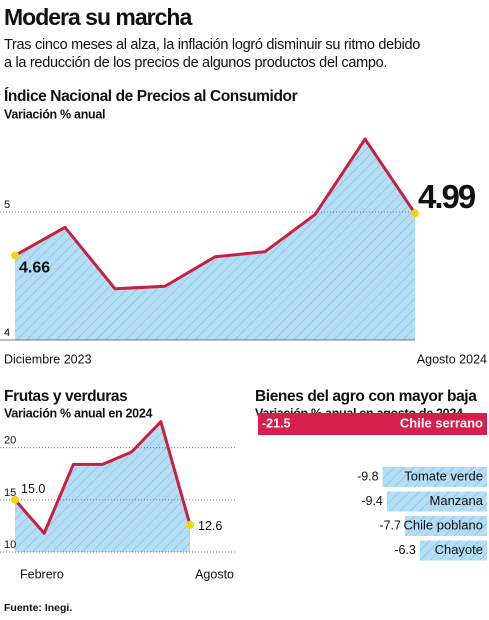 Image resolution: width=489 pixels, height=620 pixels. I want to click on data-label: 15.0, so click(33, 489).